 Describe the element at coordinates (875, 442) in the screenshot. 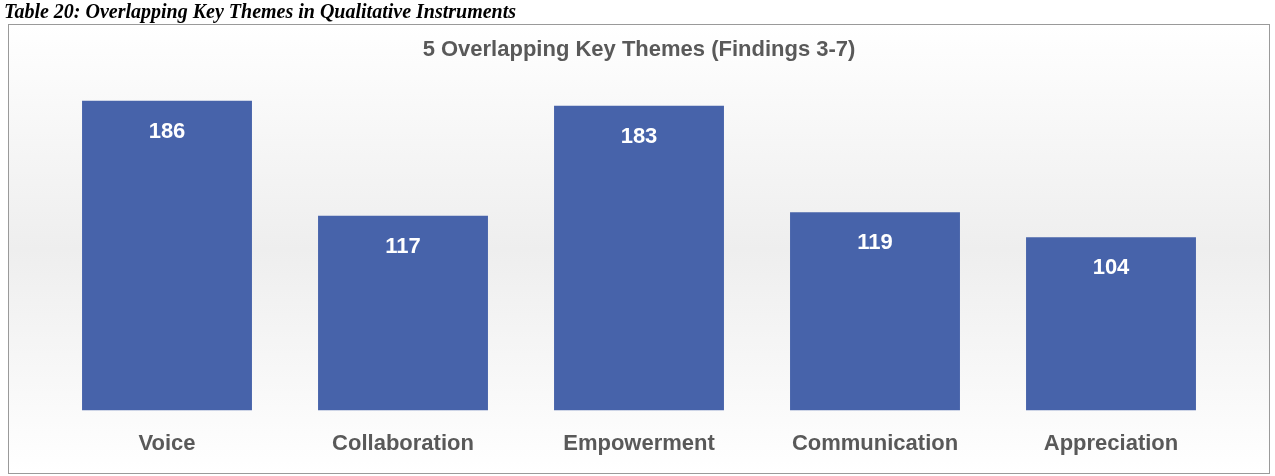

I see `x-tick-label: Communication` at that location.